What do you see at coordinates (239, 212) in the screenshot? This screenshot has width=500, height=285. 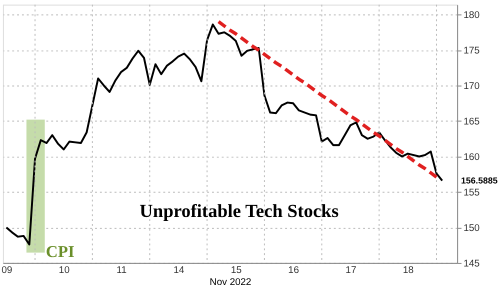 I see `text: Unprofitable Tech Stocks` at bounding box center [239, 212].